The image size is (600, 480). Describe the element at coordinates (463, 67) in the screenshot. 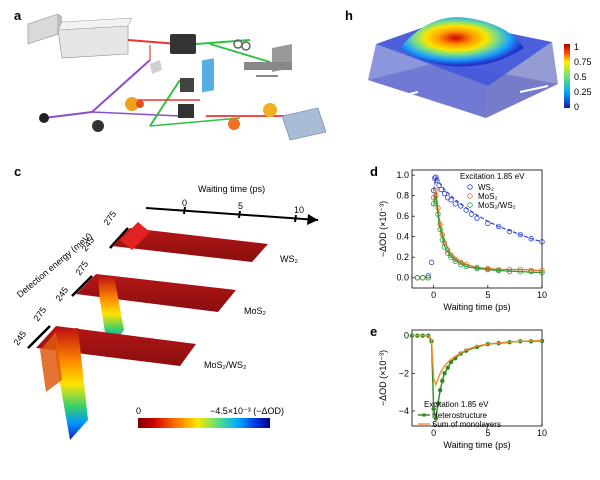

I see `surface-plot` at that location.